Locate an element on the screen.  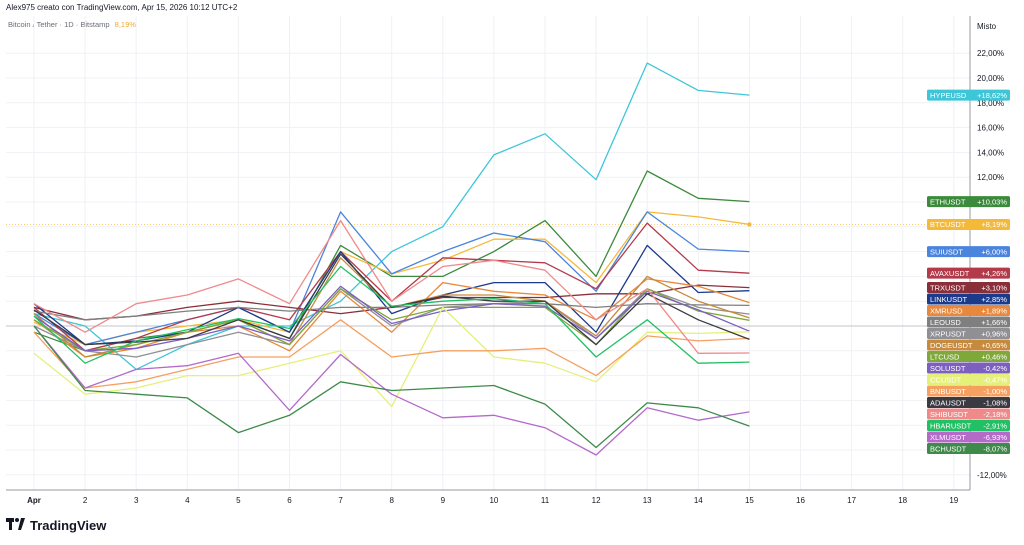
series-label-value: +8,19% is located at coordinates (994, 224).